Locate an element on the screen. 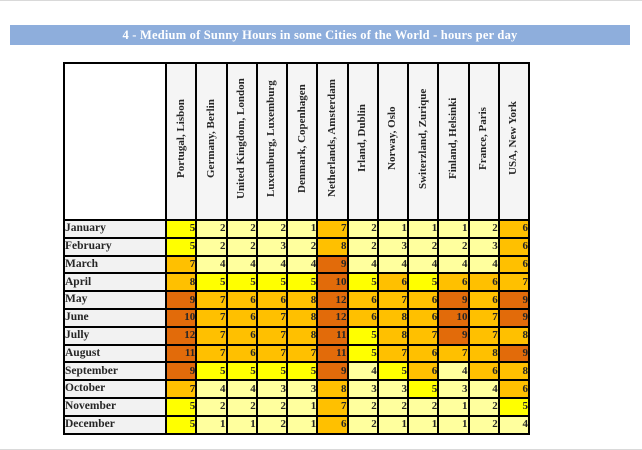  column-header-label: Denmark, Copenhagen is located at coordinates (301, 138).